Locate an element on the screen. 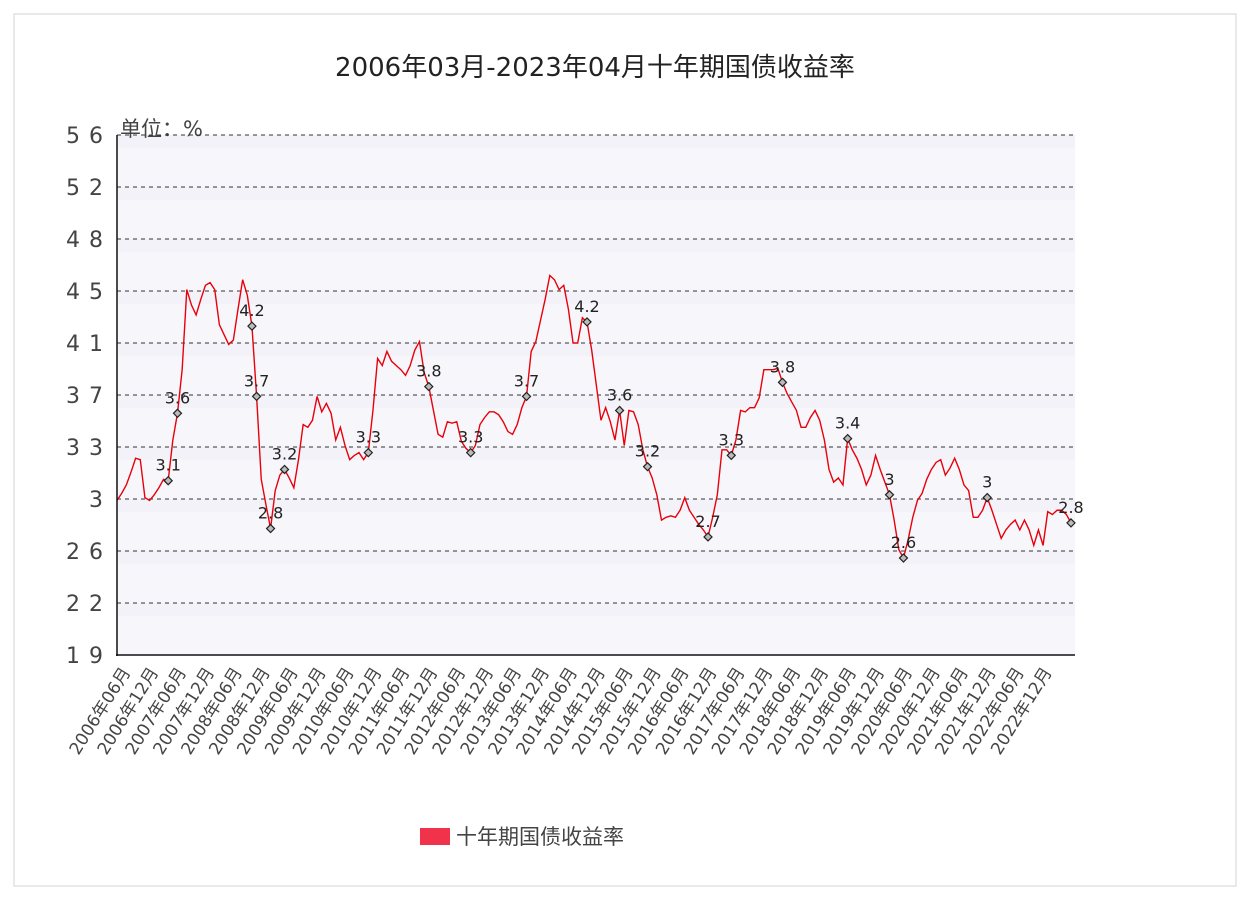  y-axis-label: 单位：% is located at coordinates (161, 129).